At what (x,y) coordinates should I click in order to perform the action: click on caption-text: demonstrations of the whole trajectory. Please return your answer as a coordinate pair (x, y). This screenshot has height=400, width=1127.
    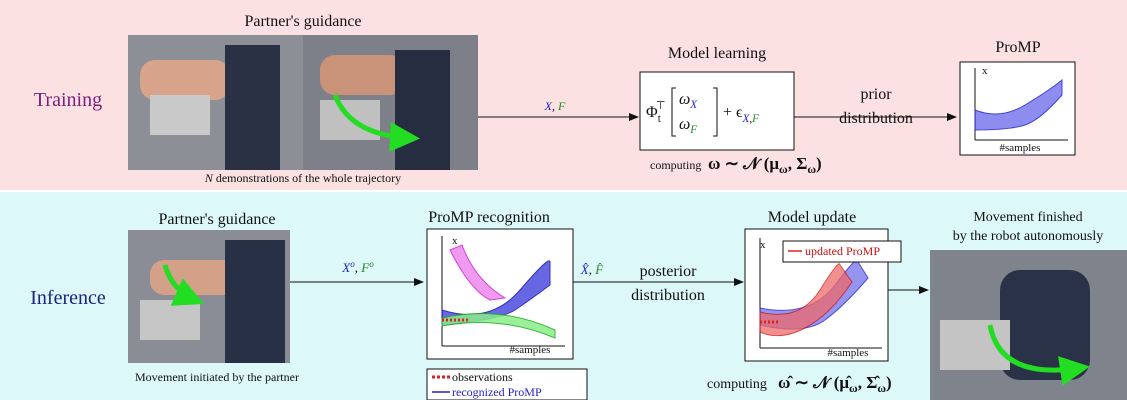
    Looking at the image, I should click on (307, 178).